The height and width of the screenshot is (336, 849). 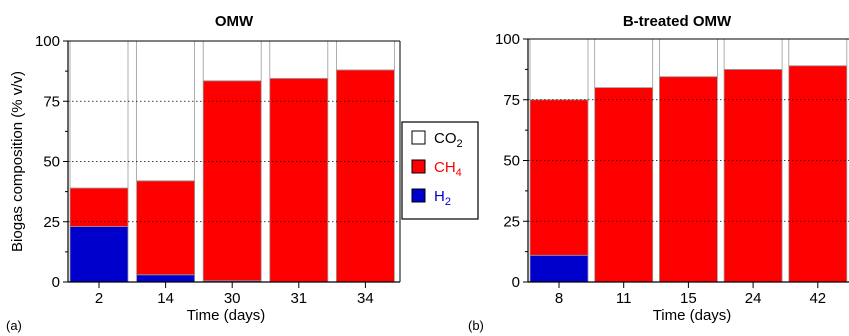 I want to click on panel-b-y-tick-label-100: 100, so click(x=507, y=39).